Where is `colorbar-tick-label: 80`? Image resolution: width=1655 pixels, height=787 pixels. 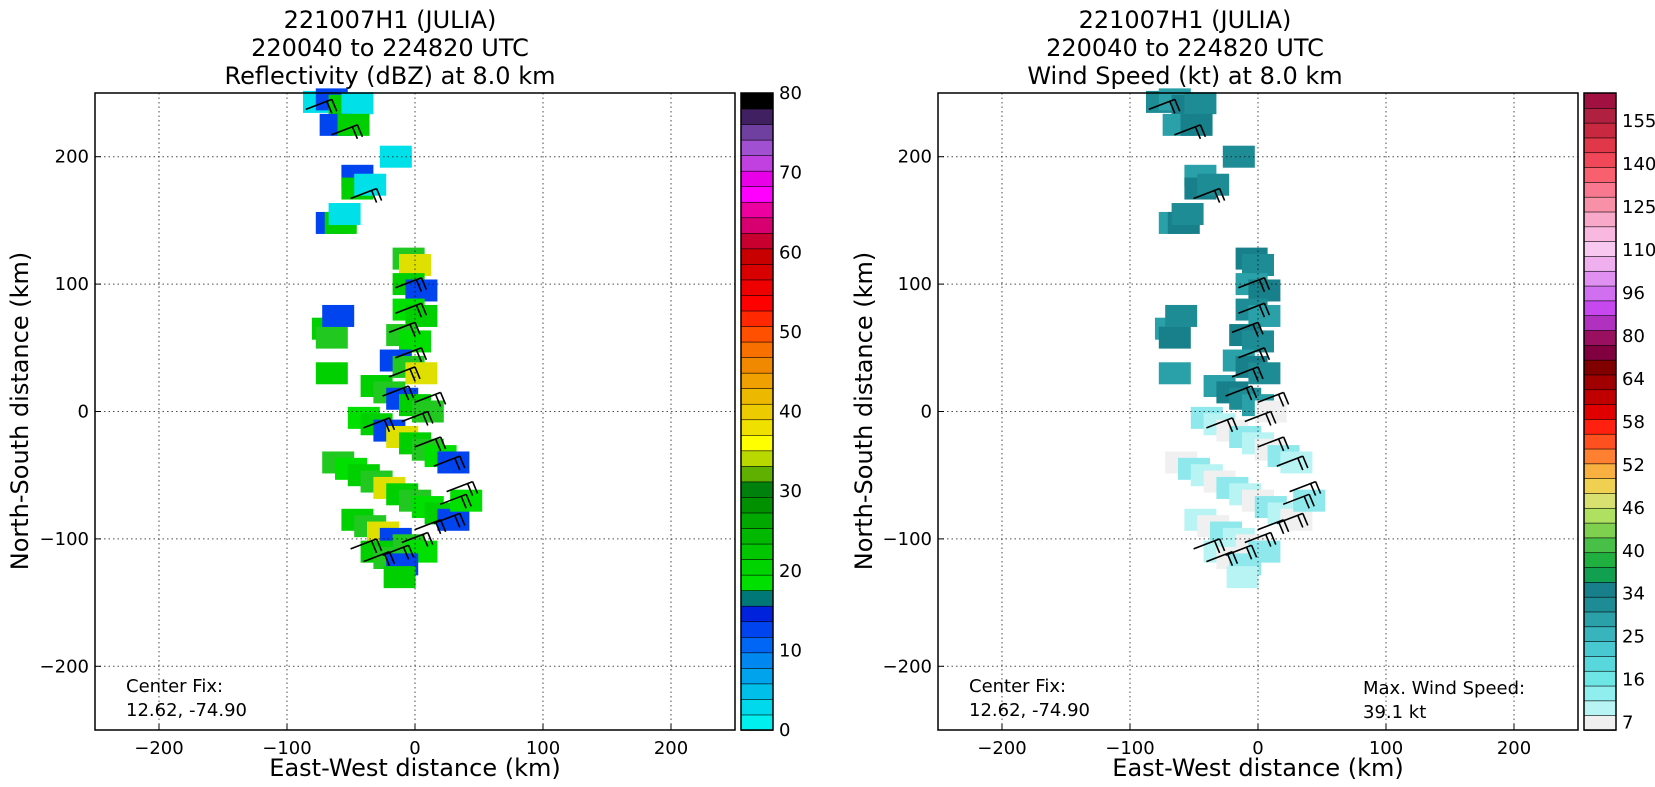 colorbar-tick-label: 80 is located at coordinates (790, 93).